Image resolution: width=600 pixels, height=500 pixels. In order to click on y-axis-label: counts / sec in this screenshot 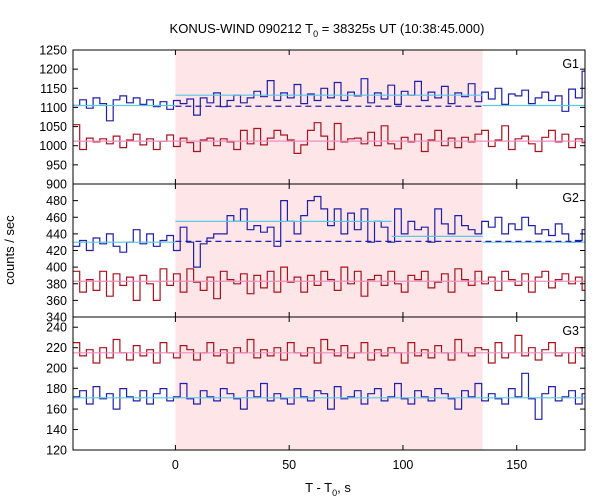, I will do `click(9, 250)`.